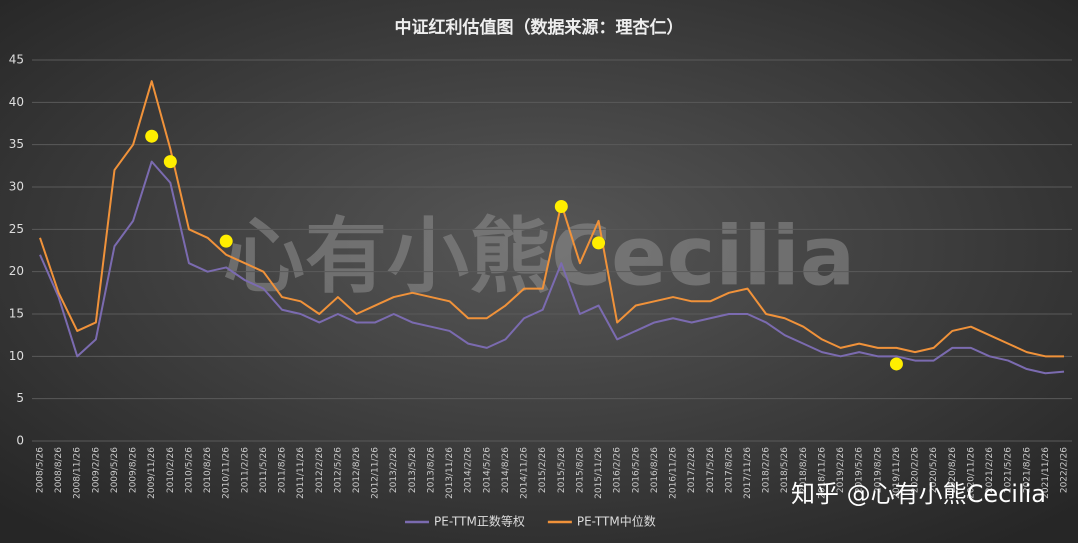 This screenshot has height=543, width=1078. What do you see at coordinates (338, 470) in the screenshot?
I see `x-tick-label: 2012/5/26` at bounding box center [338, 470].